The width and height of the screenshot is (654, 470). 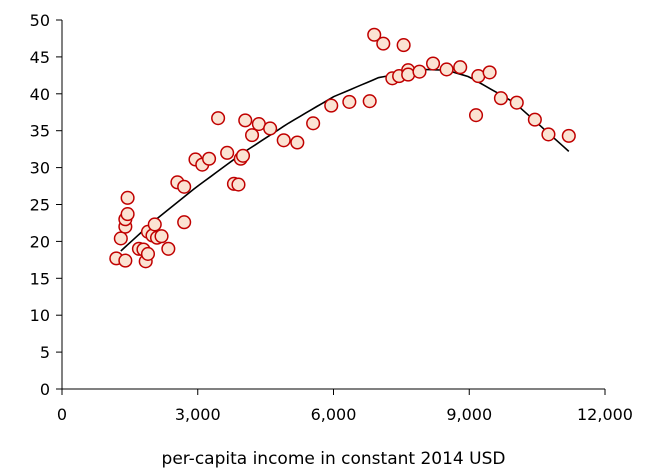 What do you see at coordinates (334, 459) in the screenshot?
I see `x-axis-title: per-capita income in constant 2014 USD` at bounding box center [334, 459].